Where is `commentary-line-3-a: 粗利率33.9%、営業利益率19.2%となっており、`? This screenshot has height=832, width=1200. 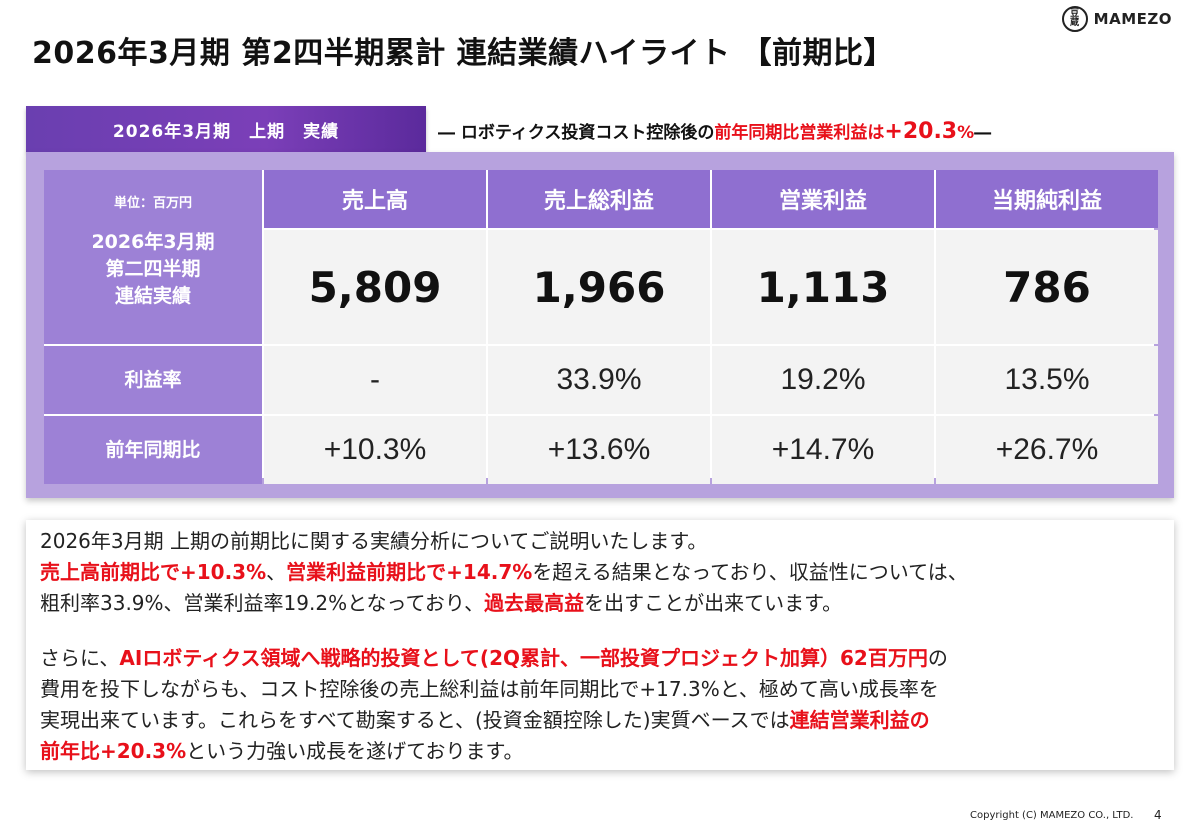
commentary-line-3-a: 粗利率33.9%、営業利益率19.2%となっており、 is located at coordinates (262, 603).